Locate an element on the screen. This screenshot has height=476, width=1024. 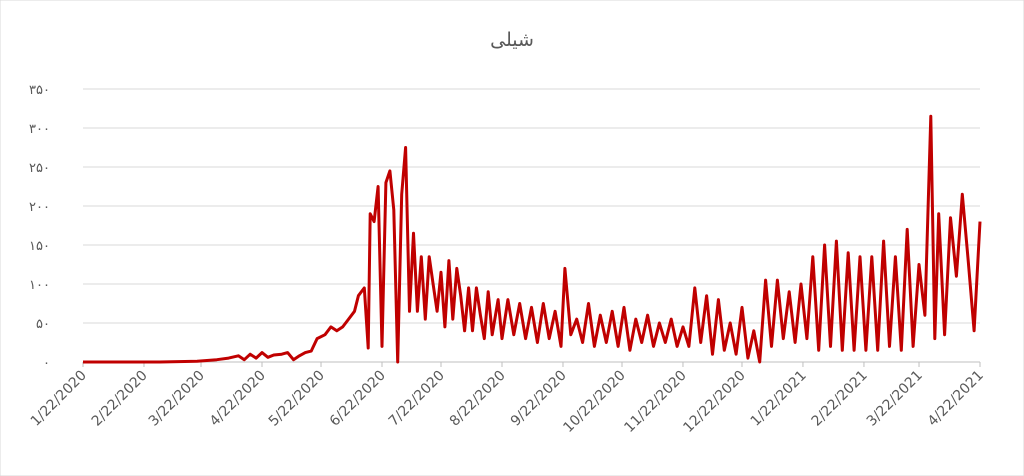
y-tick-label: ۳۵۰ is located at coordinates (39, 90).